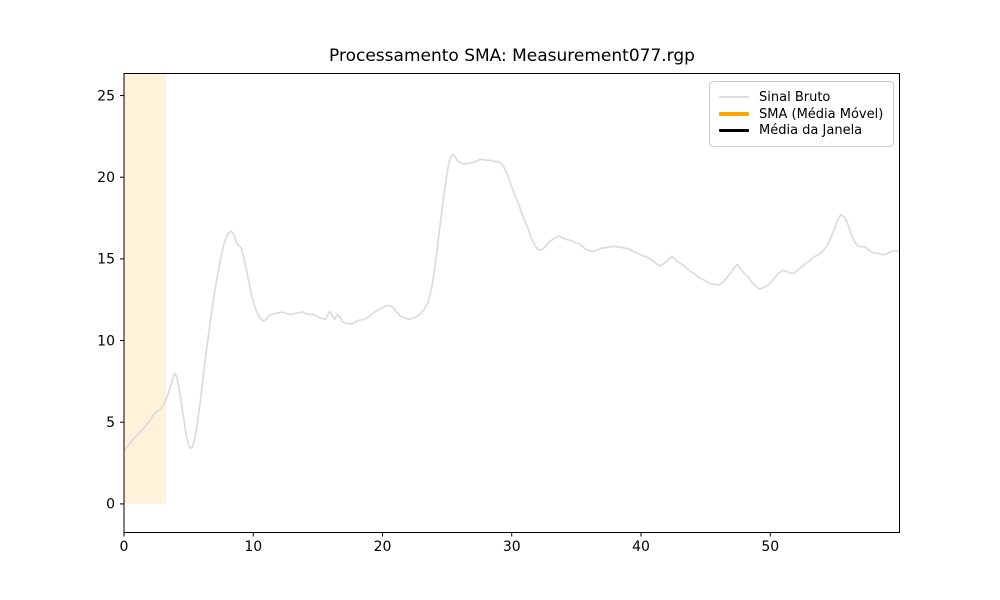  What do you see at coordinates (734, 114) in the screenshot?
I see `legend-line-sma` at bounding box center [734, 114].